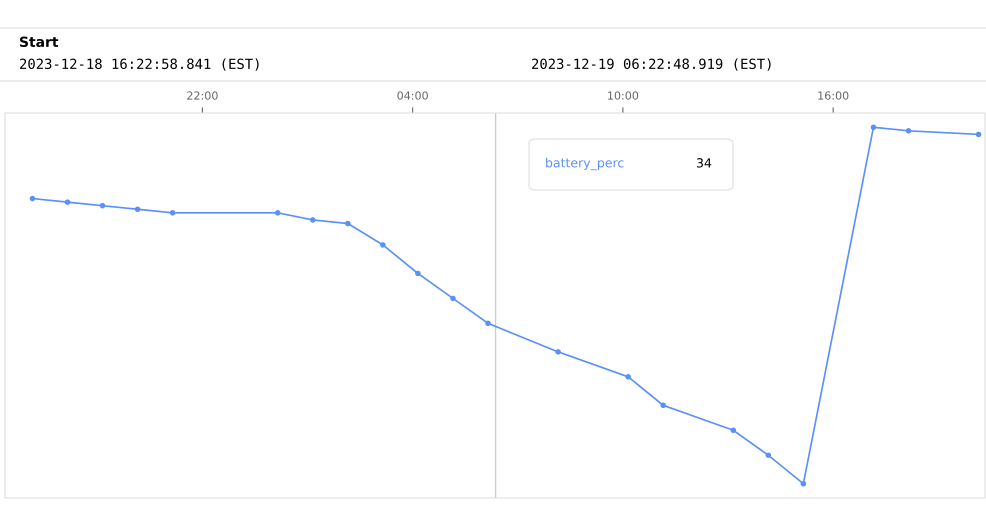 This screenshot has height=509, width=986. What do you see at coordinates (651, 64) in the screenshot?
I see `text: 2023-12-19 06:22:48.919 (EST)` at bounding box center [651, 64].